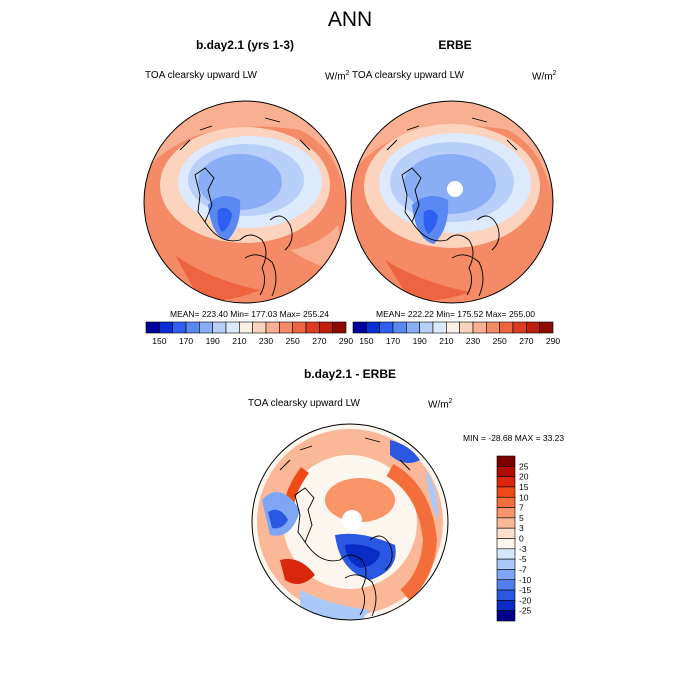 The height and width of the screenshot is (700, 700). I want to click on colorbar-panel3-tick-label: 25, so click(524, 466).